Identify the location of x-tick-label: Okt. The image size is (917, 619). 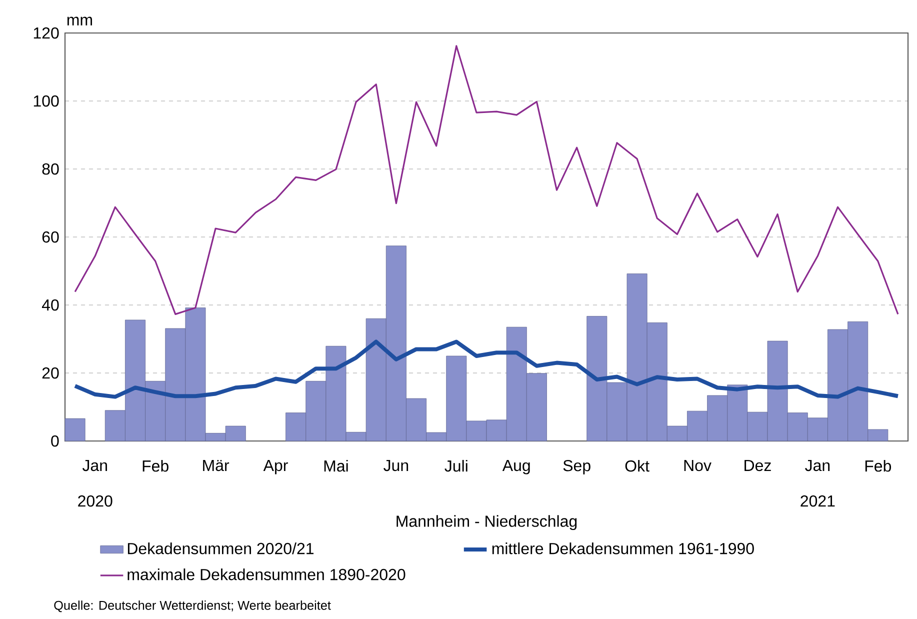
(637, 466).